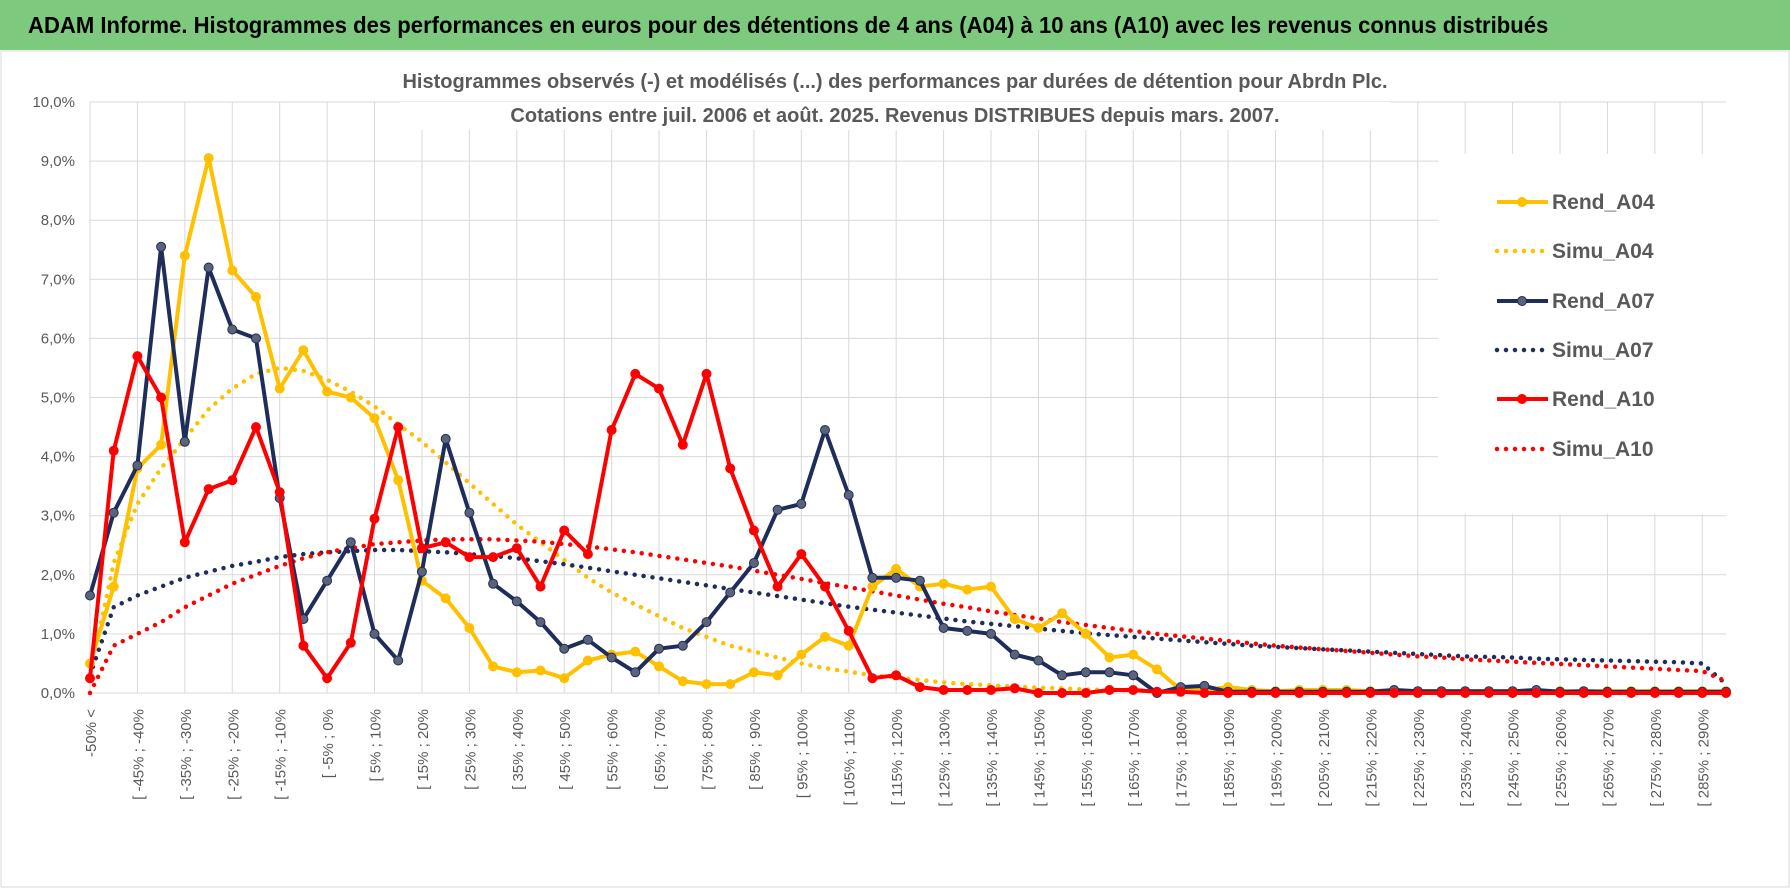 The image size is (1790, 888). I want to click on legend-label: Rend_A10, so click(1603, 399).